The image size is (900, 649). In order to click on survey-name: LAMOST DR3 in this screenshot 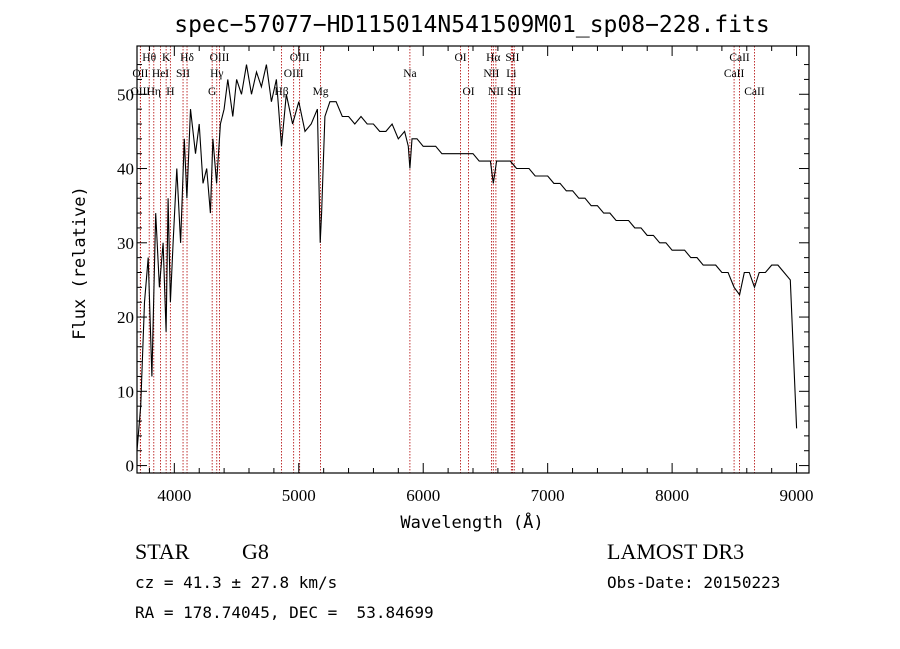, I will do `click(676, 551)`.